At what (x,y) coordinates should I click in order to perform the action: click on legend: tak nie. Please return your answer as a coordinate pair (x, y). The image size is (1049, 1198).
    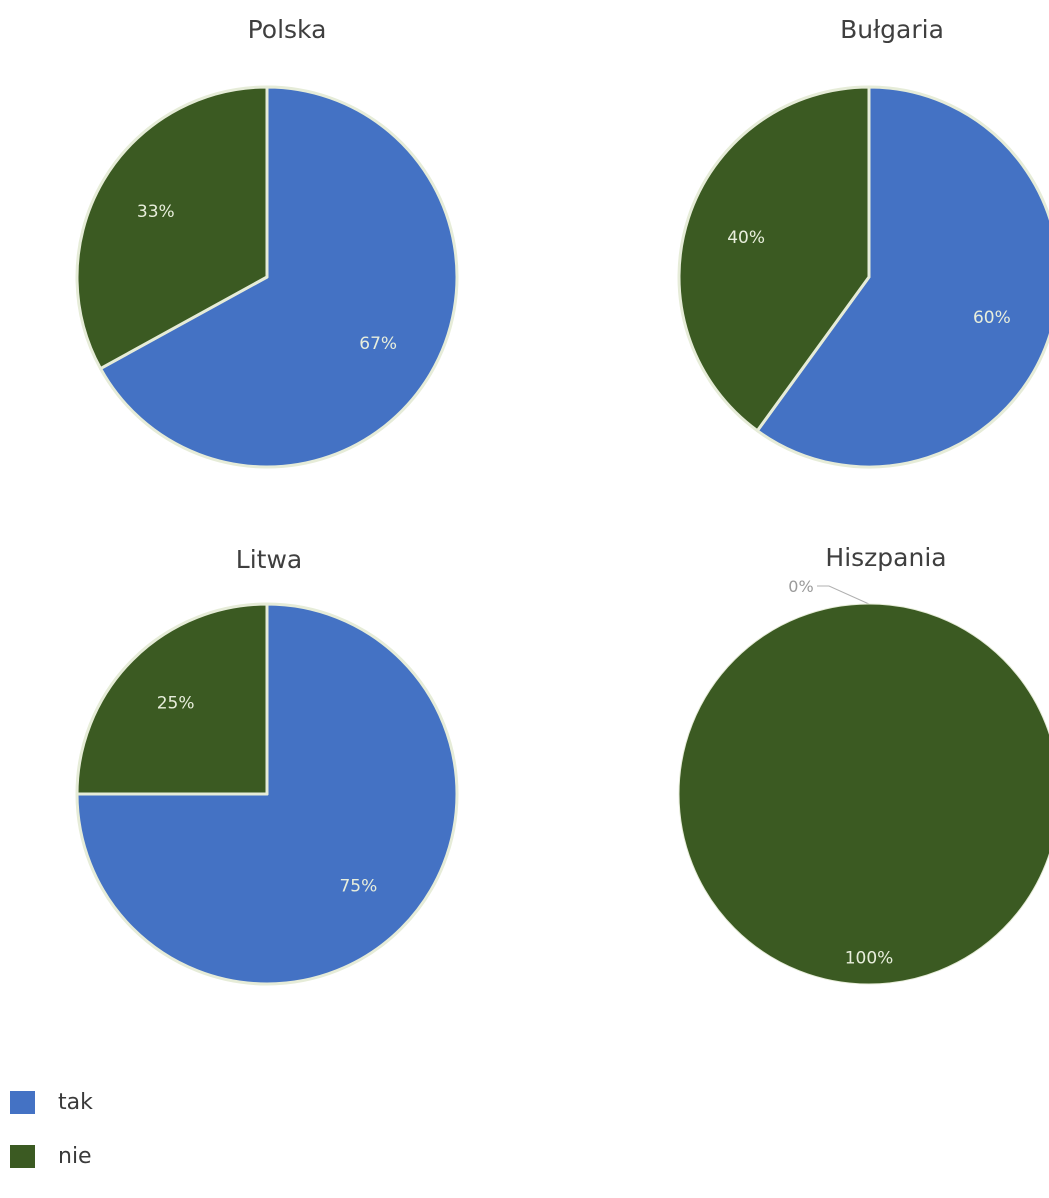
    Looking at the image, I should click on (51, 1144).